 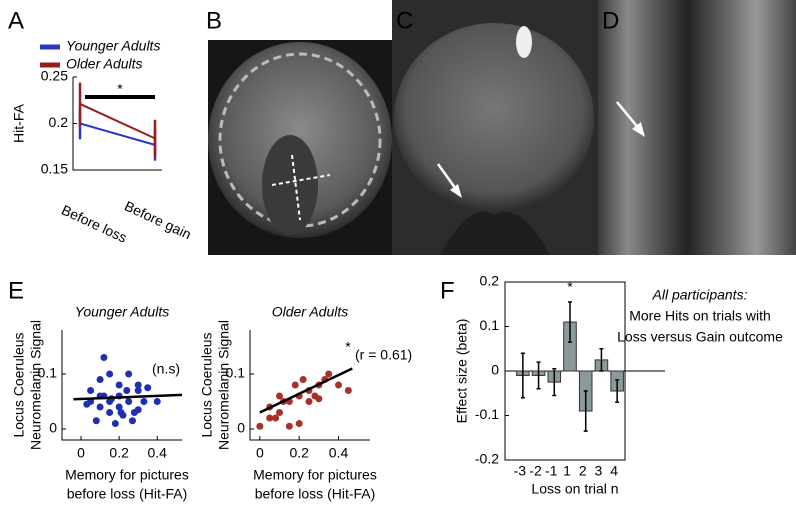 I want to click on mri-coronal, so click(x=697, y=127).